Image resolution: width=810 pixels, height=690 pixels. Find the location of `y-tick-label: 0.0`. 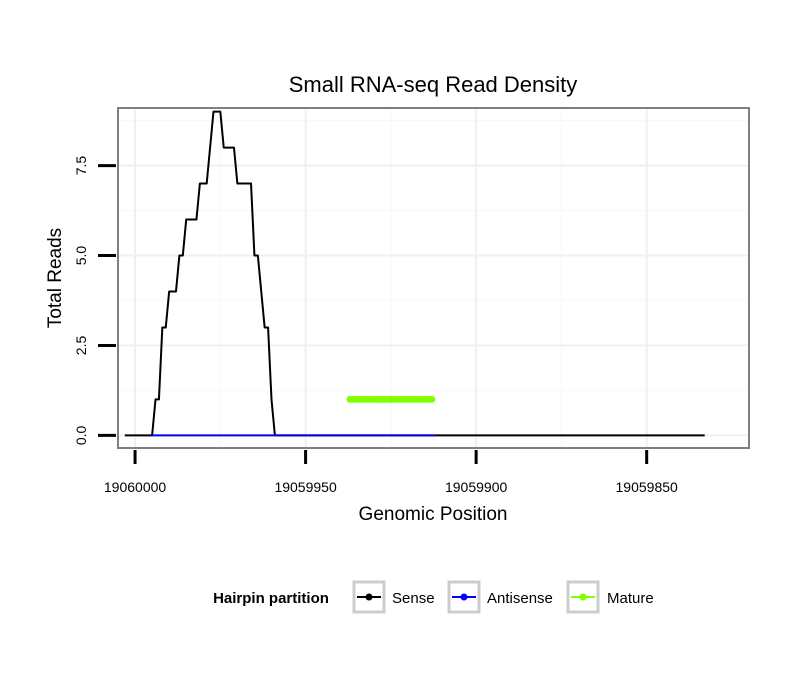

y-tick-label: 0.0 is located at coordinates (81, 435).